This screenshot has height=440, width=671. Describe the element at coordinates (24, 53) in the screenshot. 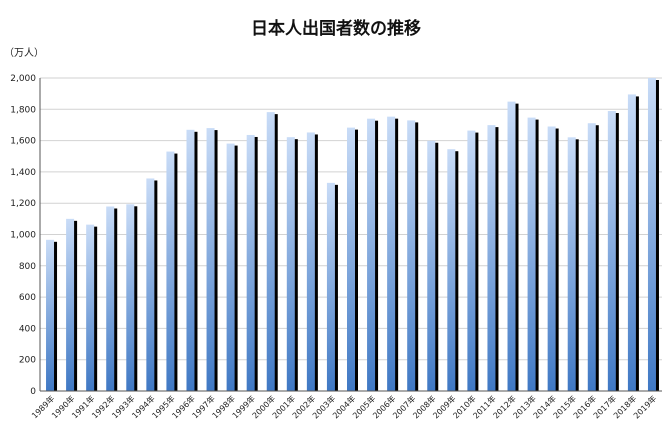

I see `y-unit-label: （万人）` at that location.